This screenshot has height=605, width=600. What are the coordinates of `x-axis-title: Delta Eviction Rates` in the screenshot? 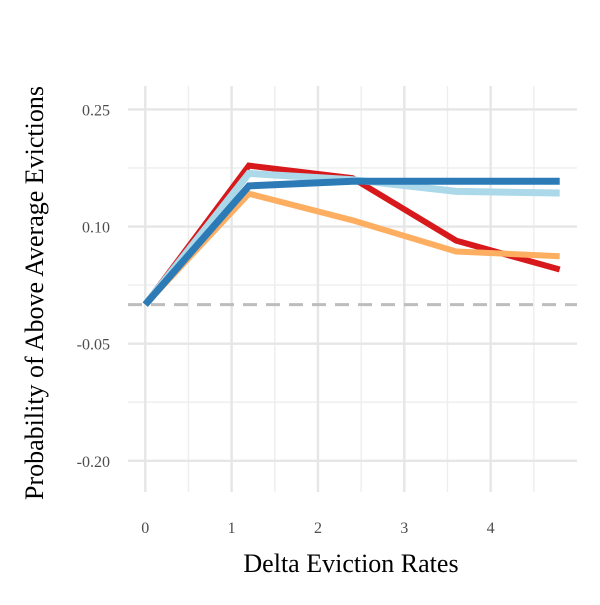 It's located at (350, 563).